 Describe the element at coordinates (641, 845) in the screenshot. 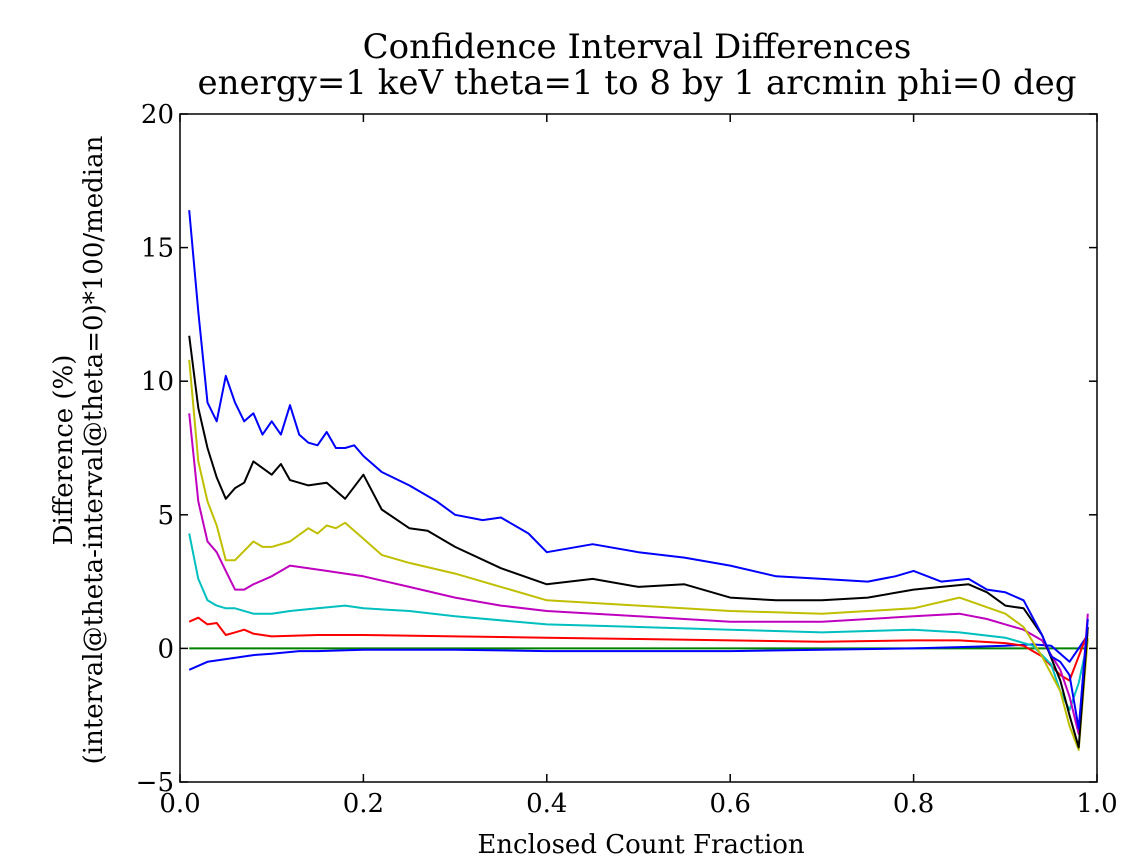

I see `x-axis-label: Enclosed Count Fraction` at that location.